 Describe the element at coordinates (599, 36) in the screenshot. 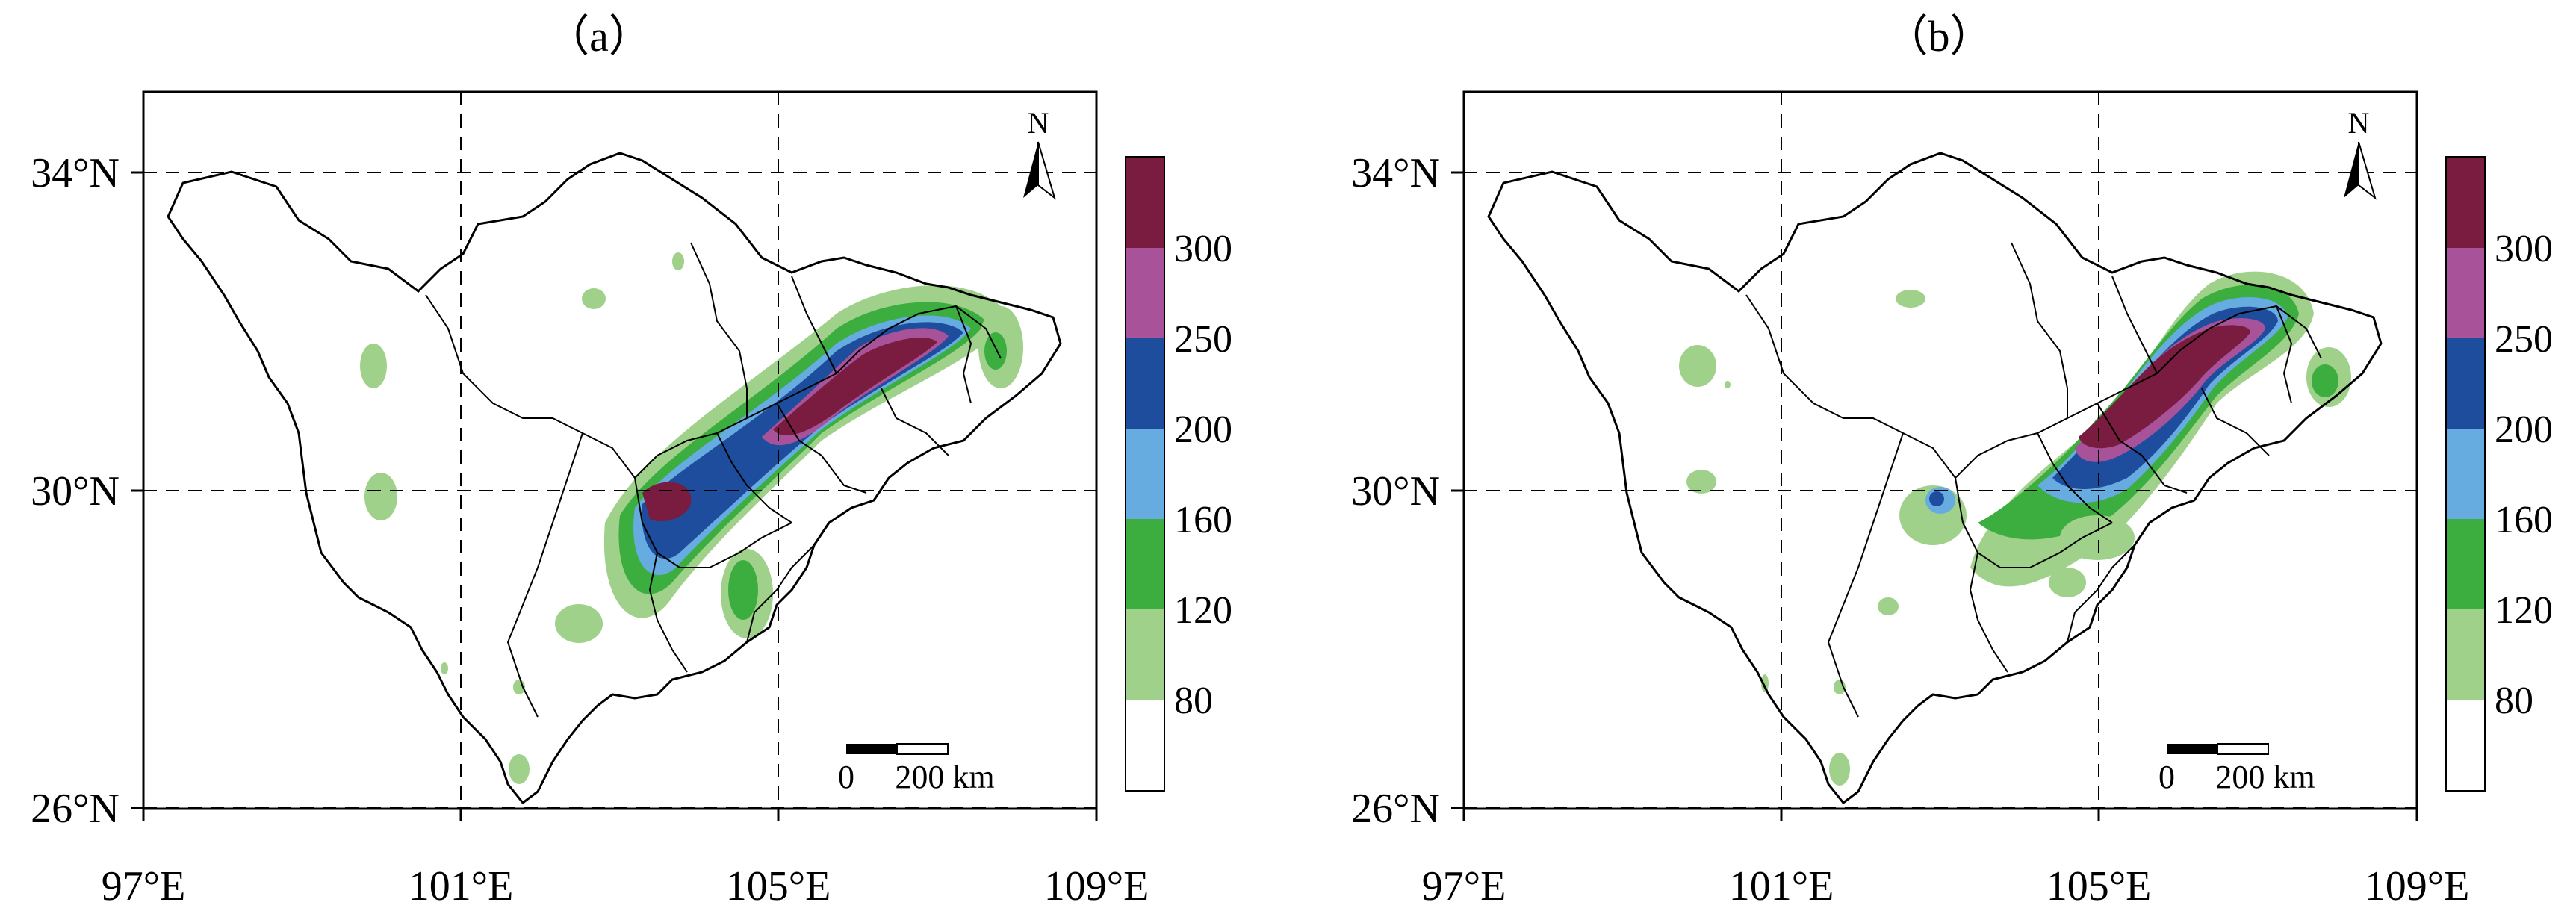

I see `panel-title: （a）` at that location.